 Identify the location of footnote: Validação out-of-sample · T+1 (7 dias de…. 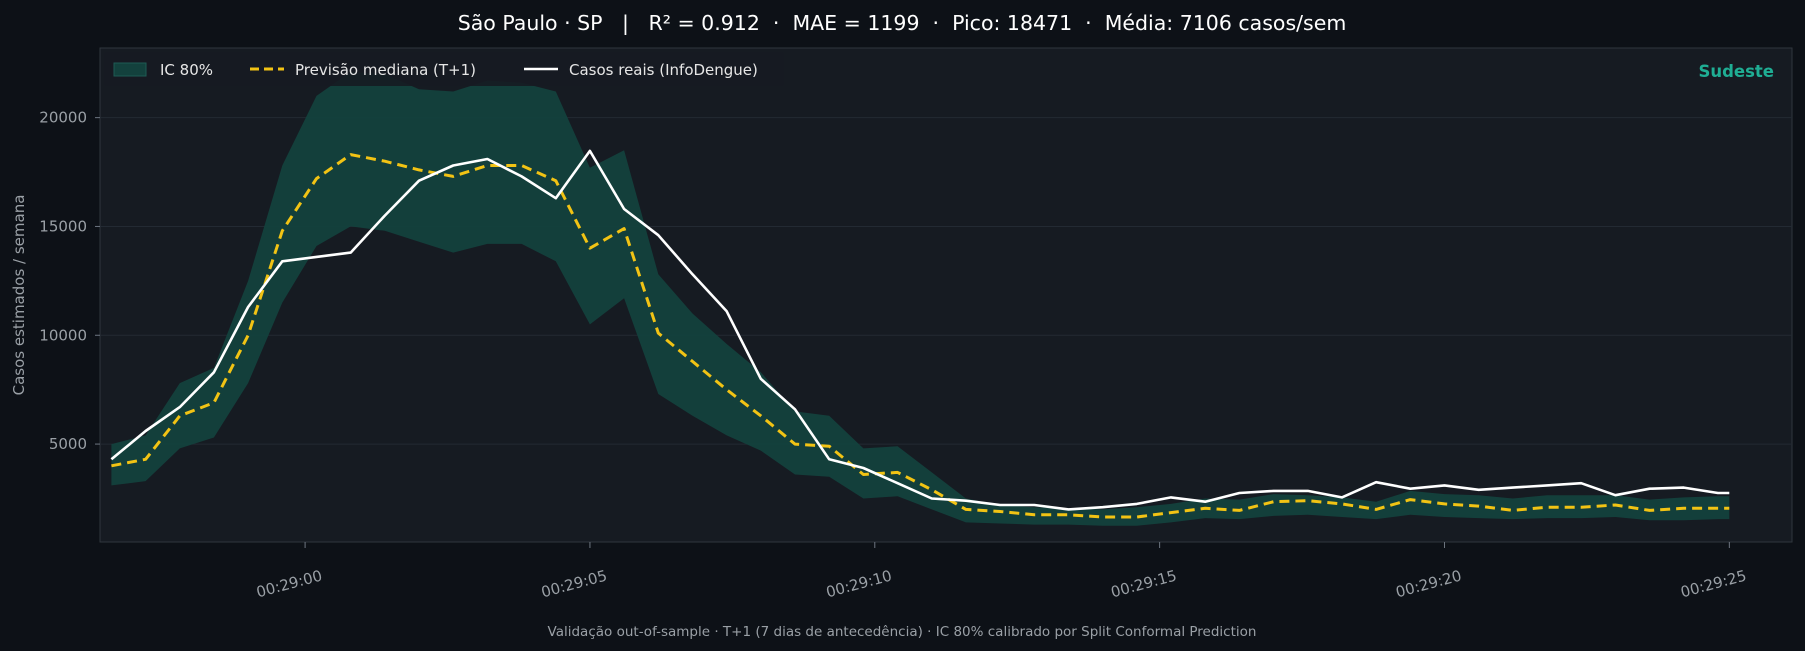
(902, 632).